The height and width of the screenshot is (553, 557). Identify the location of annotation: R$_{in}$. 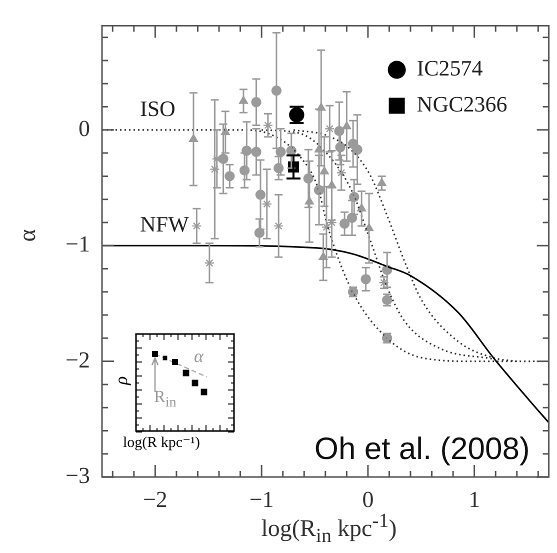
(165, 399).